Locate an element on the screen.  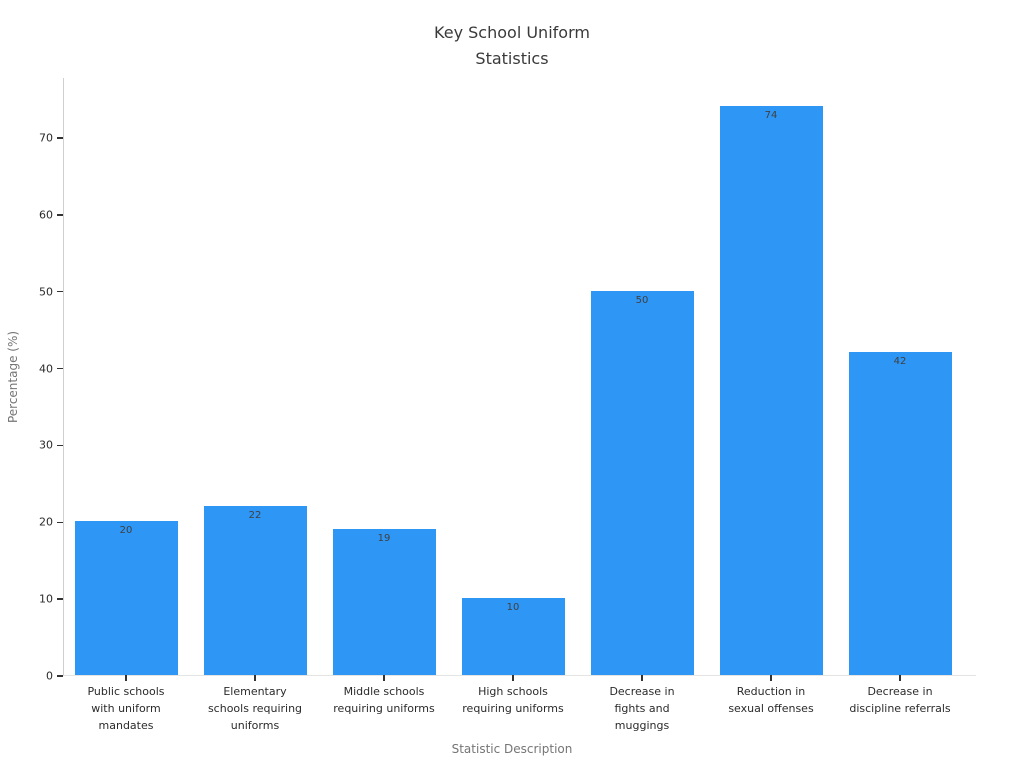
x-tick-label: Decrease in fights and muggings is located at coordinates (642, 708).